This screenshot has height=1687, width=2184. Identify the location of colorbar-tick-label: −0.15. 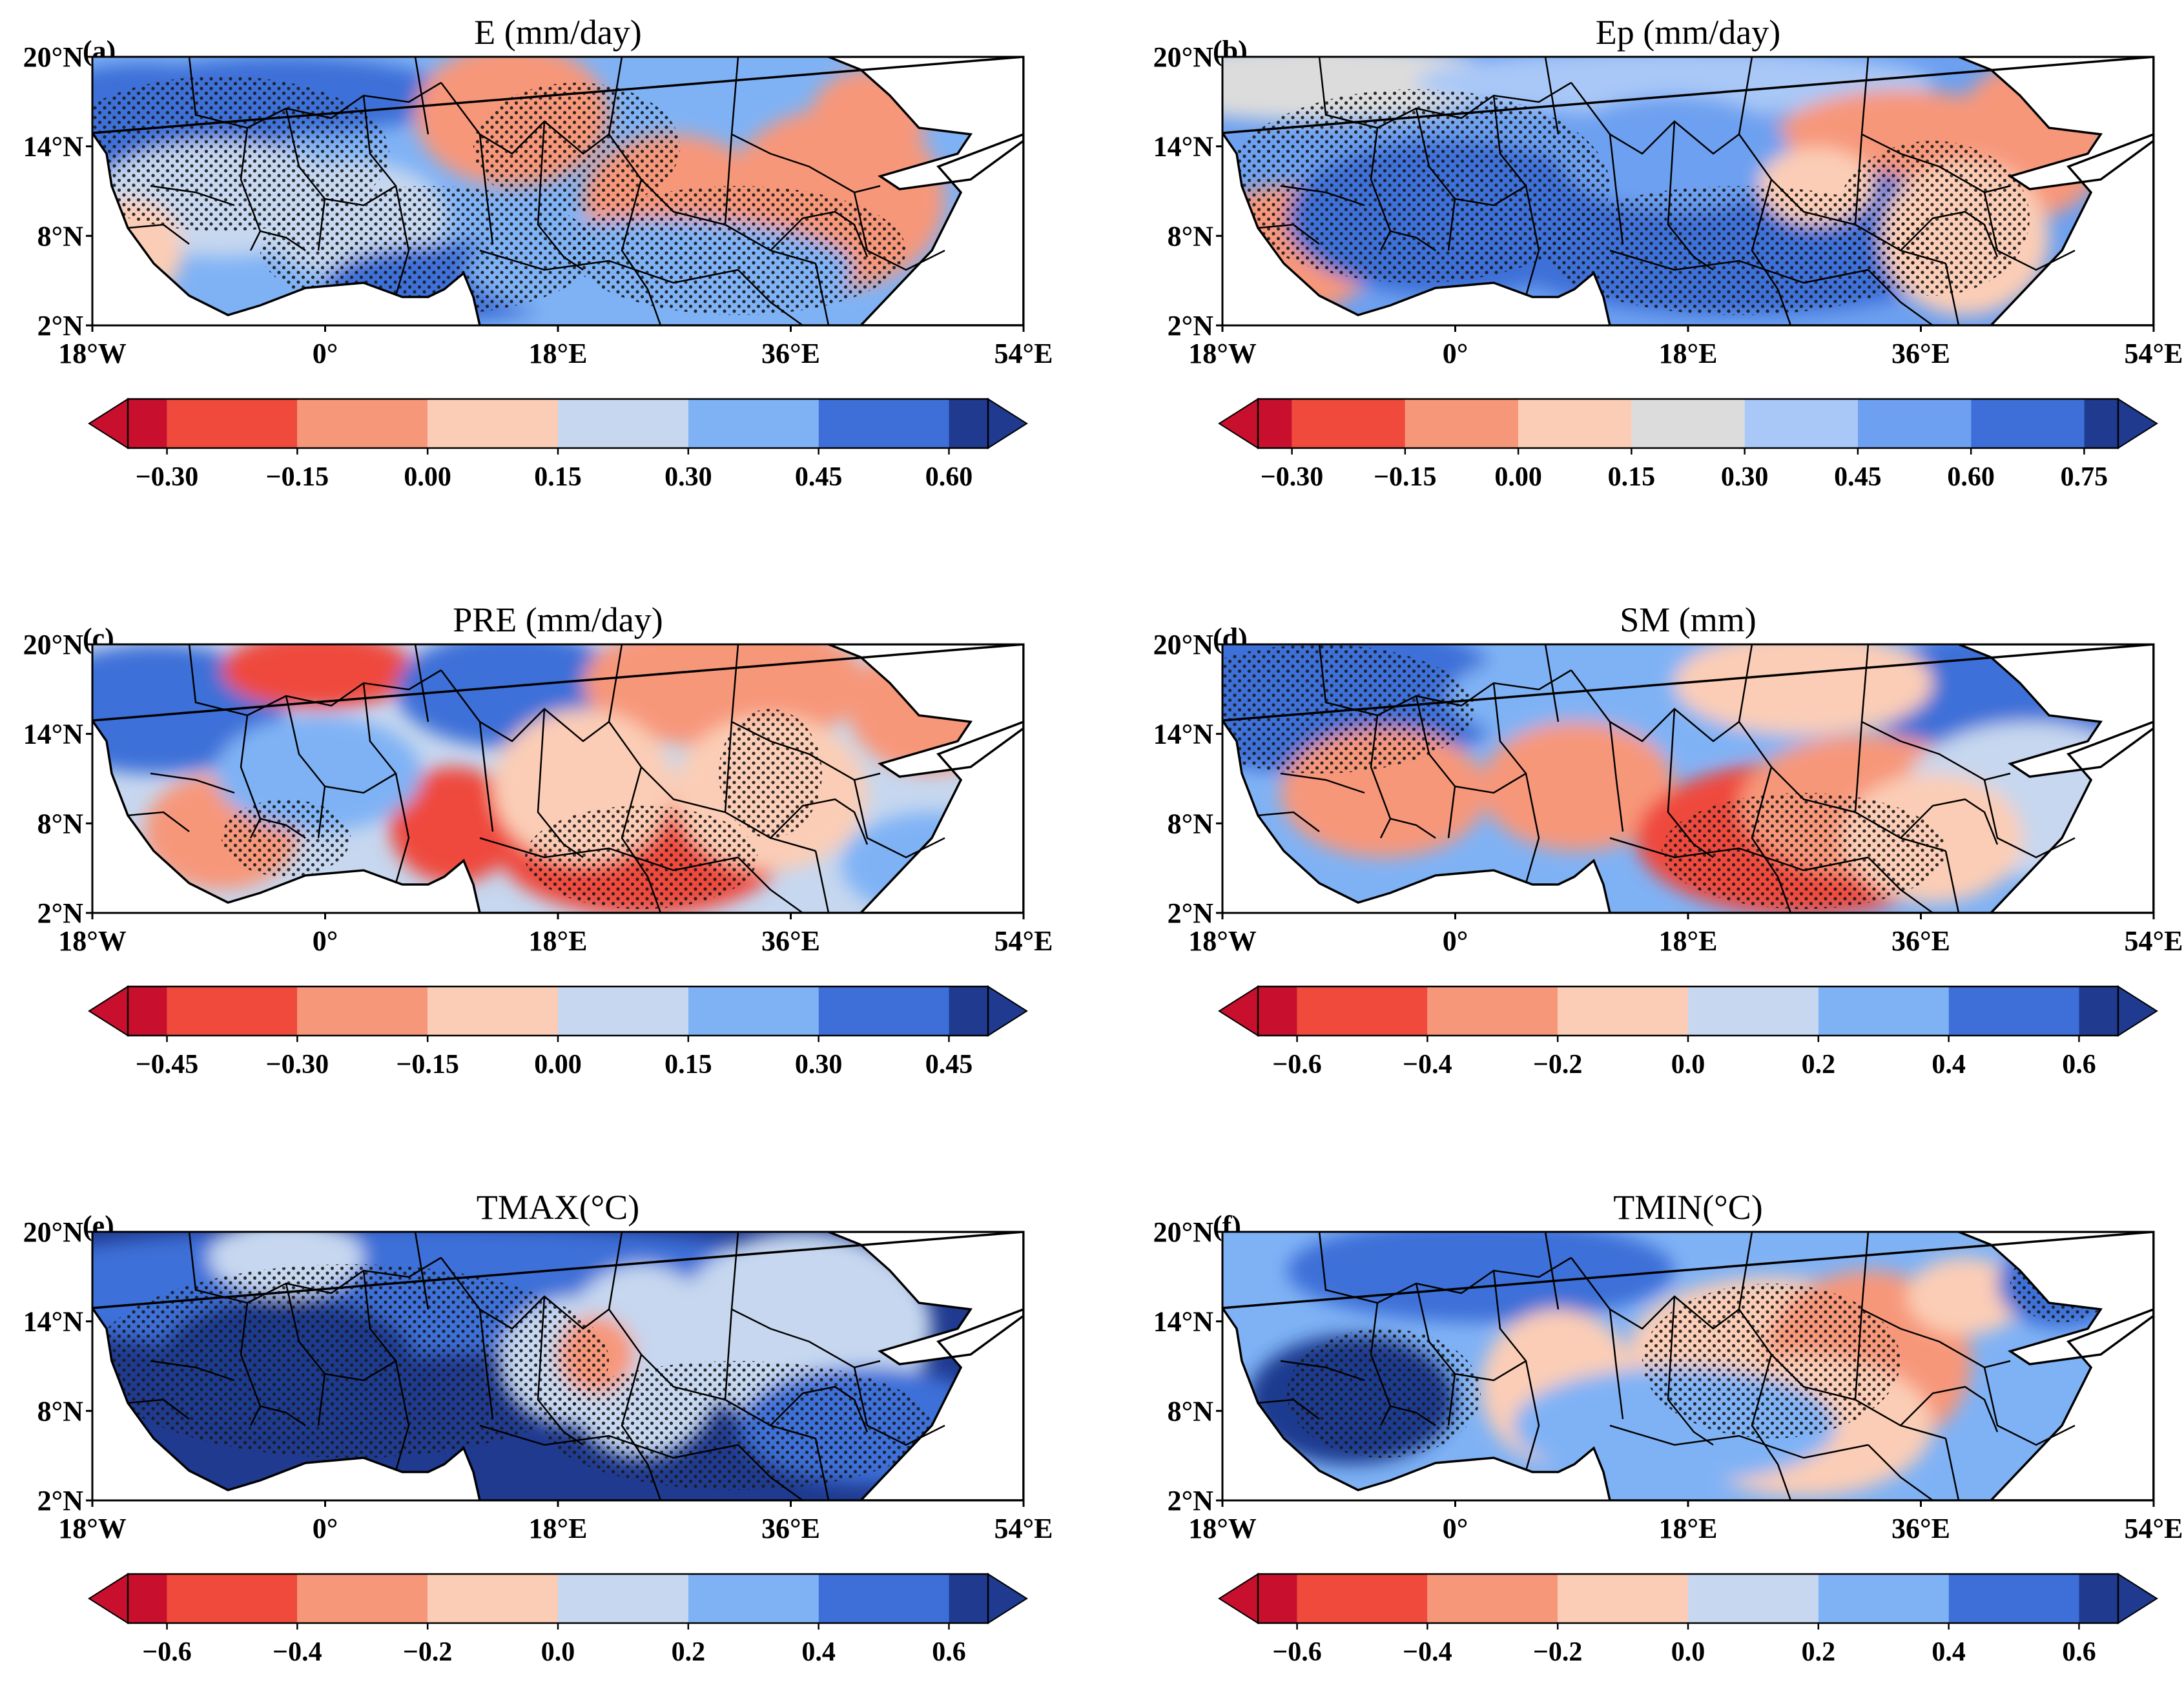
(427, 1064).